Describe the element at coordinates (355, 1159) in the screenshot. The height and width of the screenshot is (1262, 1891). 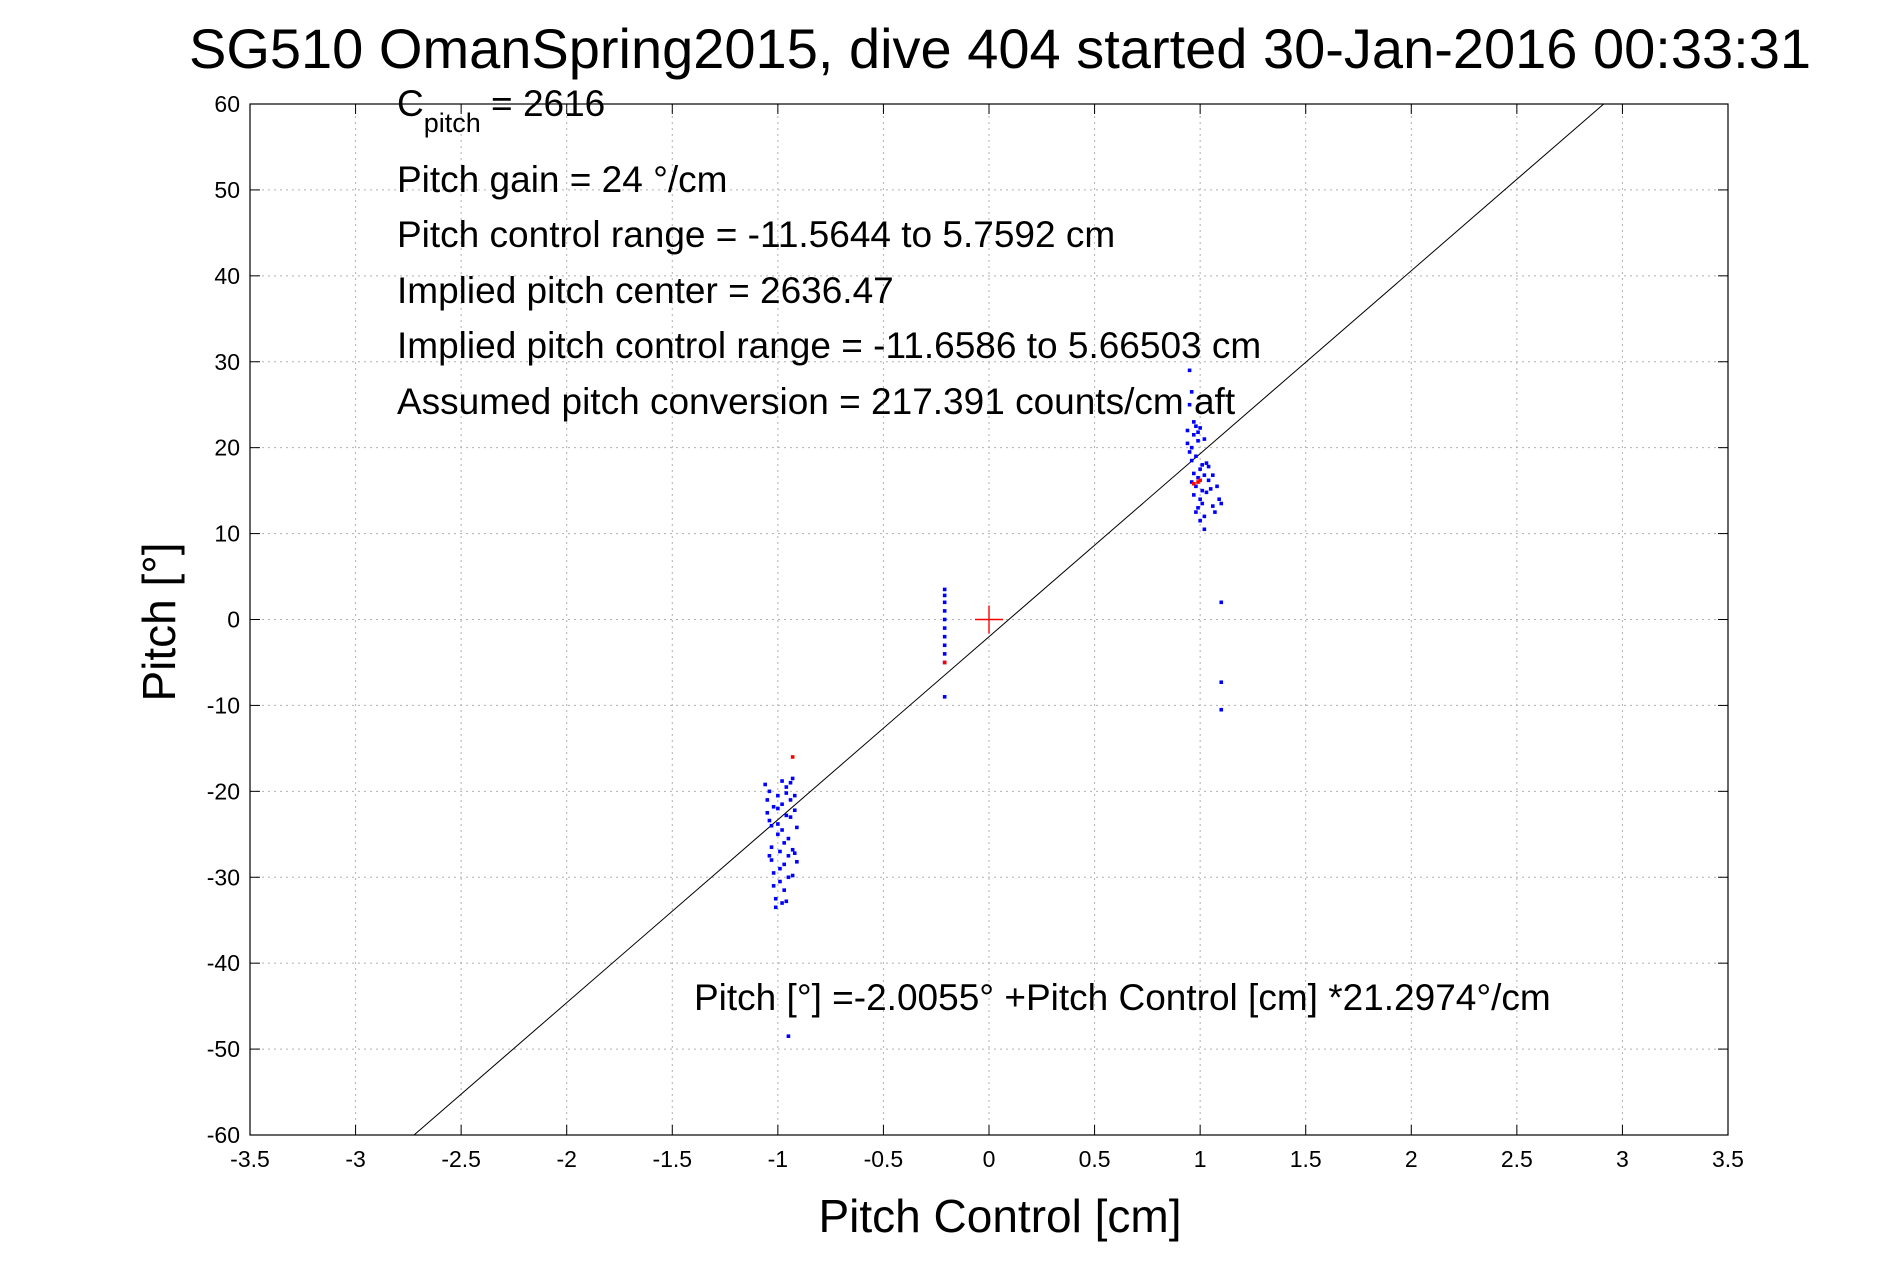
I see `x-tick-label: -3` at that location.